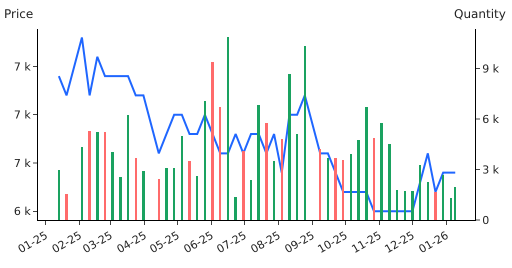  What do you see at coordinates (491, 119) in the screenshot?
I see `y2-tick-label: 6 k` at bounding box center [491, 119].